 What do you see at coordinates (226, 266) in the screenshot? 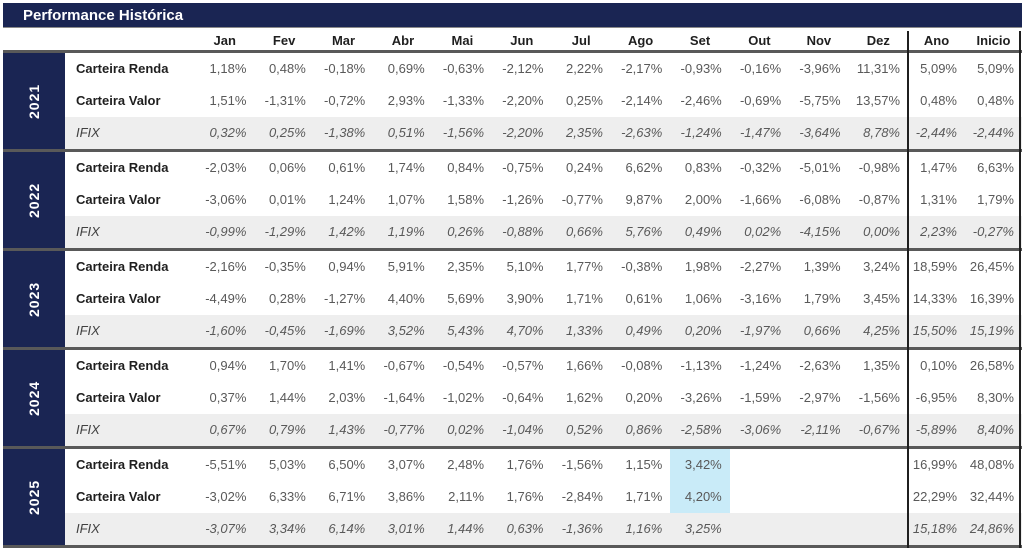
I see `value-cell: -2,16%` at bounding box center [226, 266].